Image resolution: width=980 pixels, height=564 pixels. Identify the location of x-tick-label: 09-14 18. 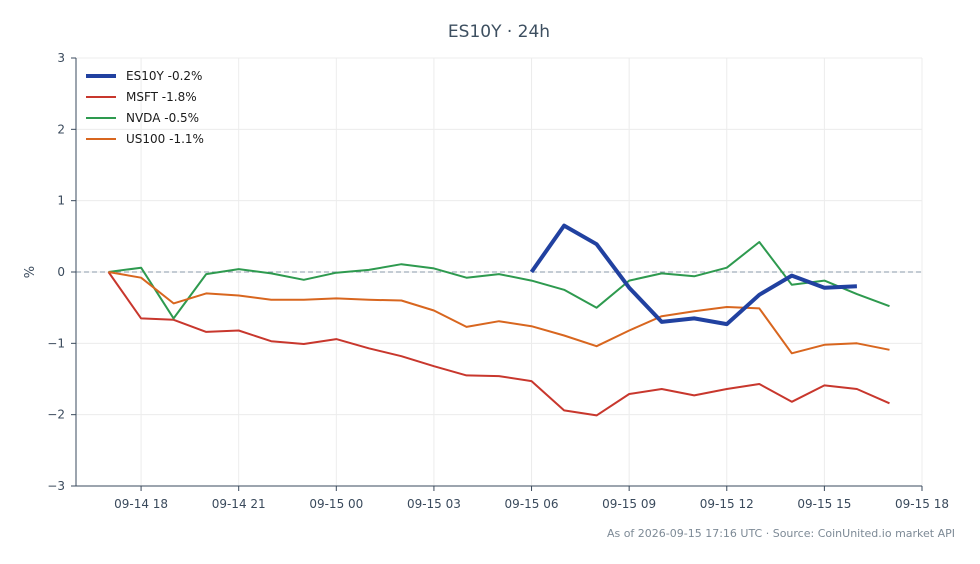
(141, 504).